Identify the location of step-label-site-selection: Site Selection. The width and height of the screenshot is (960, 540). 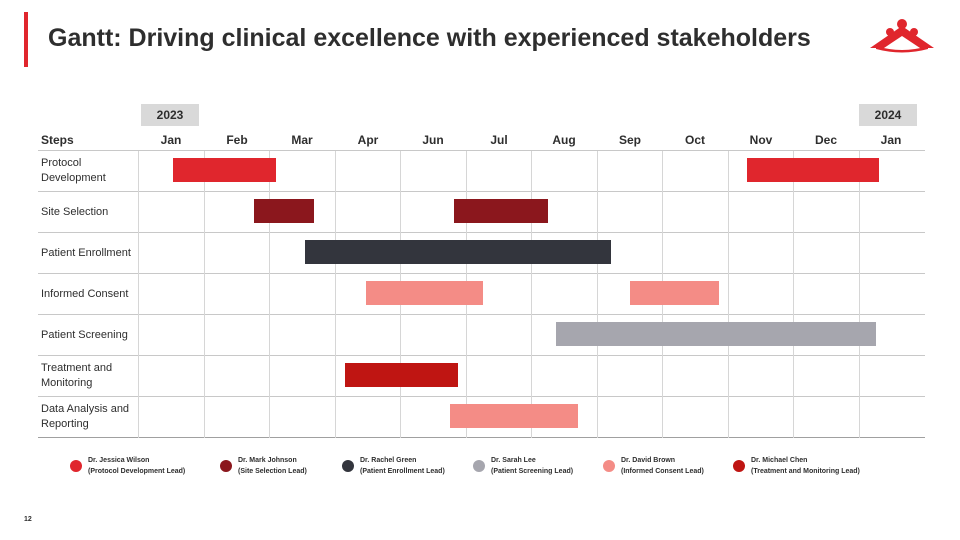
(75, 212).